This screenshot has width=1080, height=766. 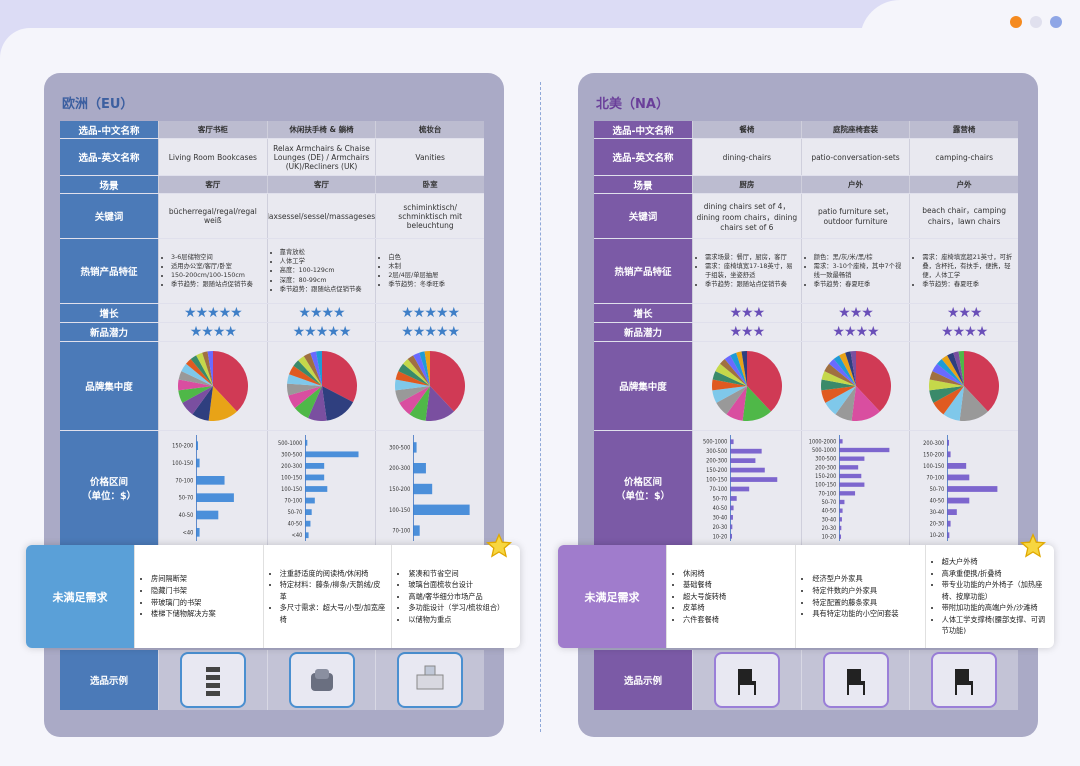 What do you see at coordinates (1033, 545) in the screenshot?
I see `star-badge-icon` at bounding box center [1033, 545].